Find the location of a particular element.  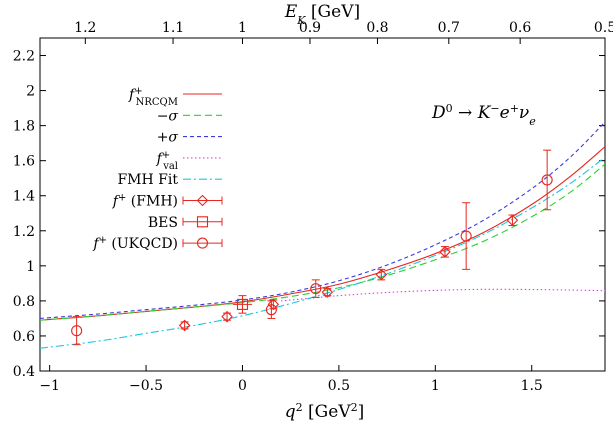

y-tick-label: 1.6 is located at coordinates (24, 162).